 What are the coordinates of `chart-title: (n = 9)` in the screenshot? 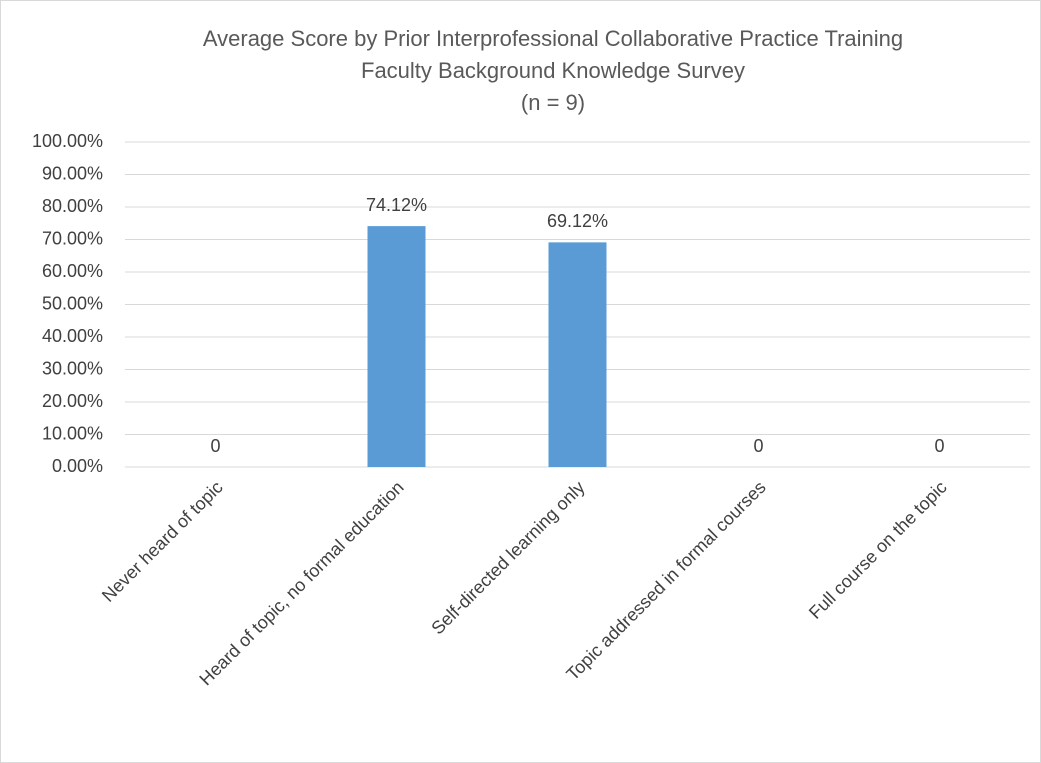 It's located at (553, 102).